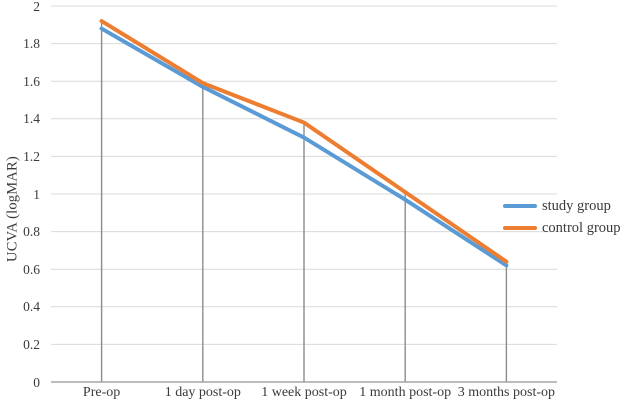 The width and height of the screenshot is (624, 409). I want to click on legend-label-study-group: study group, so click(576, 205).